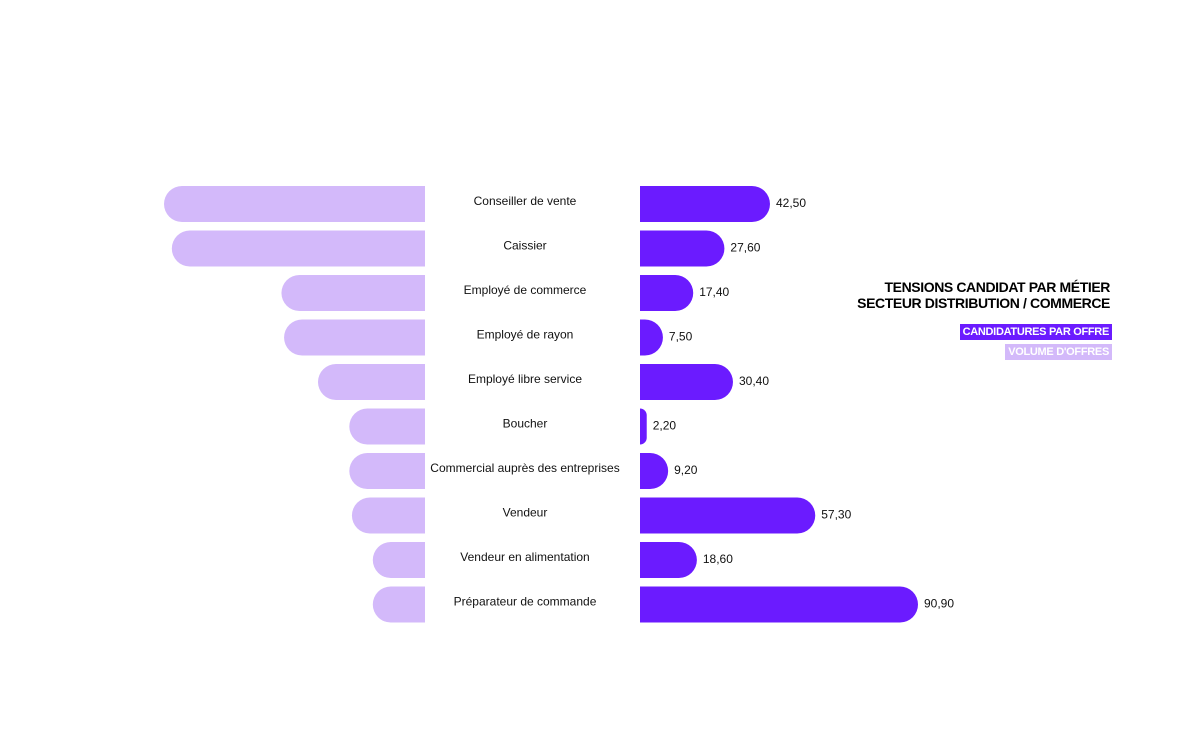  I want to click on value-label: 2,20, so click(665, 426).